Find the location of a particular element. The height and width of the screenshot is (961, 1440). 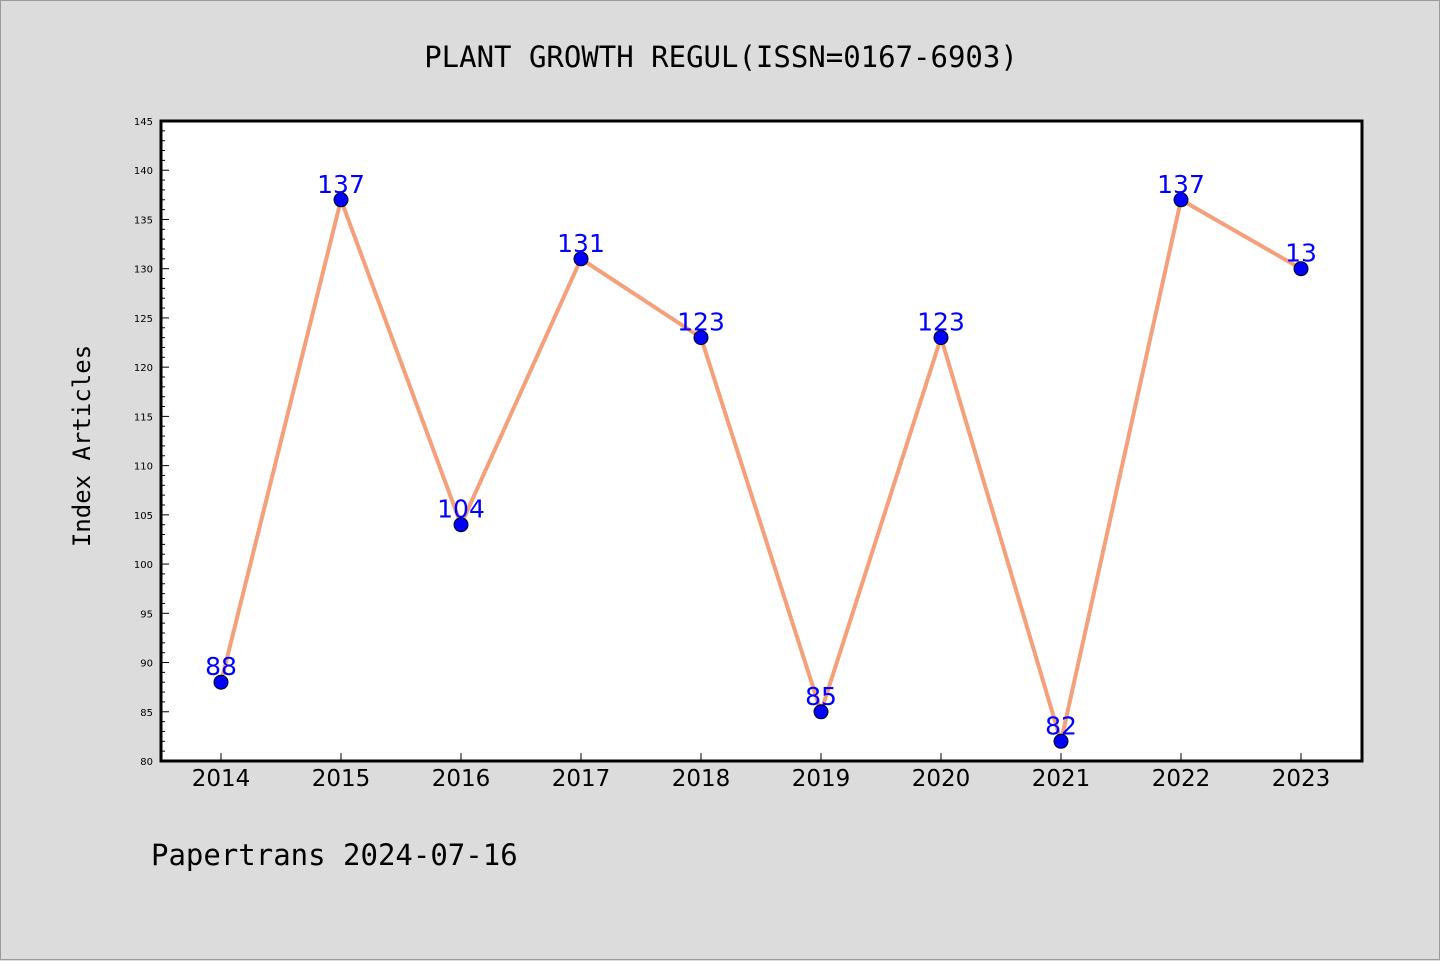

data-label: 82 is located at coordinates (1061, 725).